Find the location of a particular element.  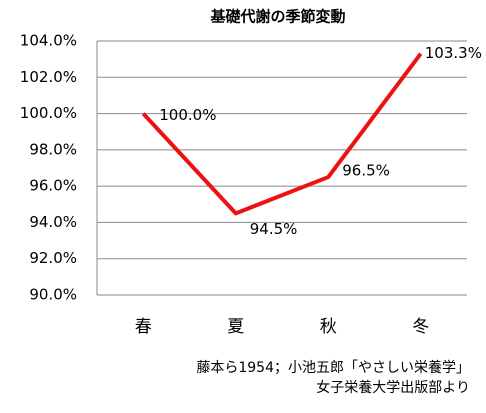

y-tick-label: 102.0% is located at coordinates (48, 77).